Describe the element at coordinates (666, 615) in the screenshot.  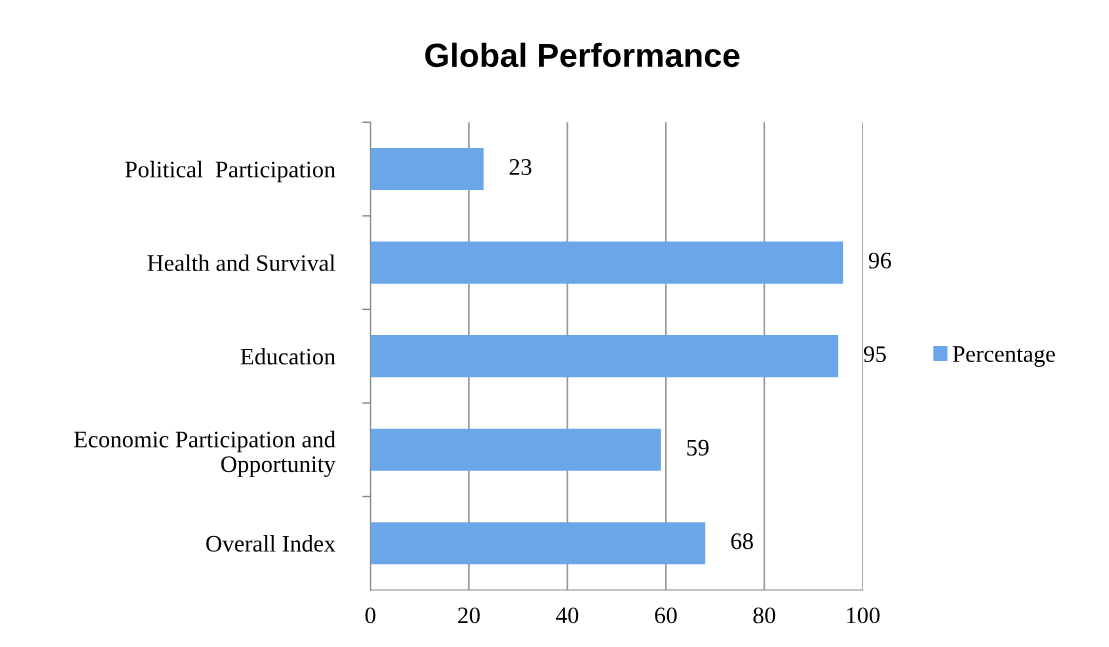
I see `x-tick-label: 60` at that location.